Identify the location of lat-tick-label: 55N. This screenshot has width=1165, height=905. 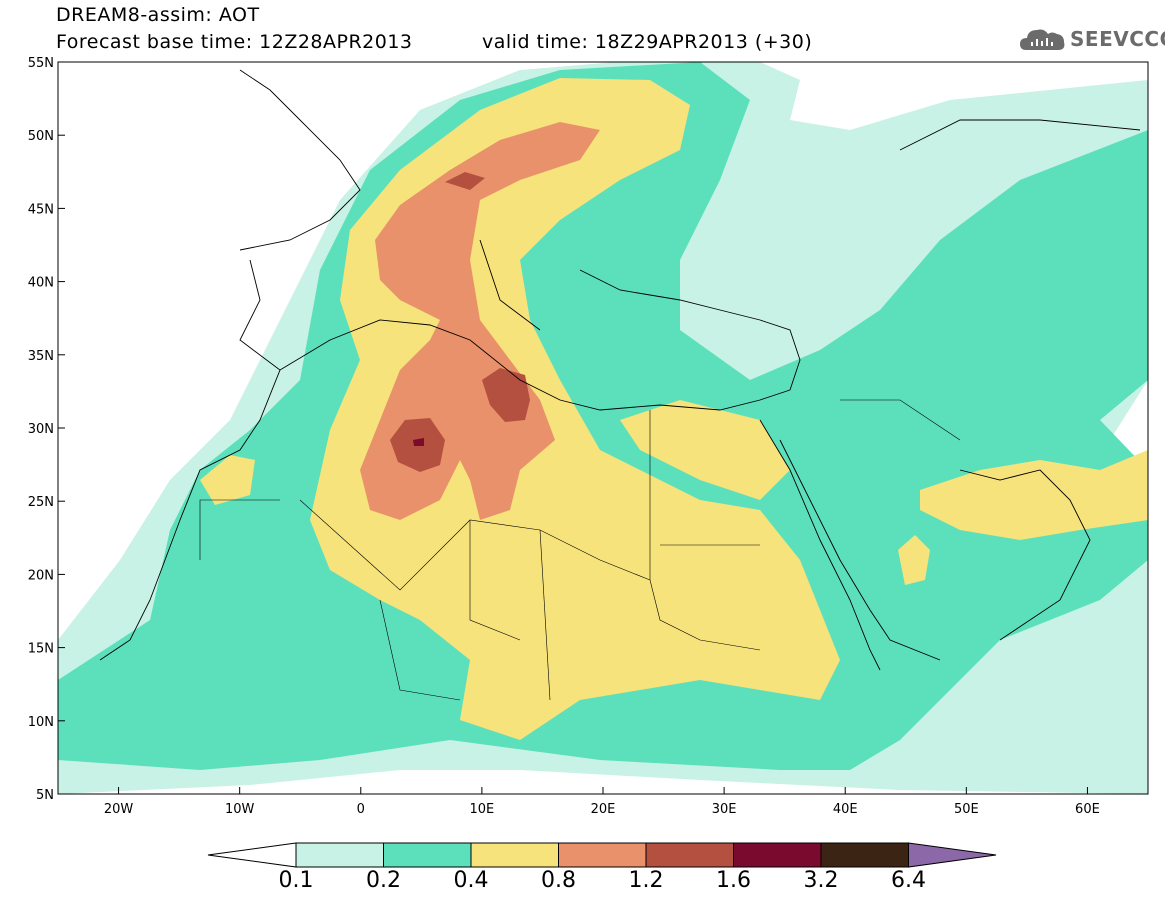
(41, 63).